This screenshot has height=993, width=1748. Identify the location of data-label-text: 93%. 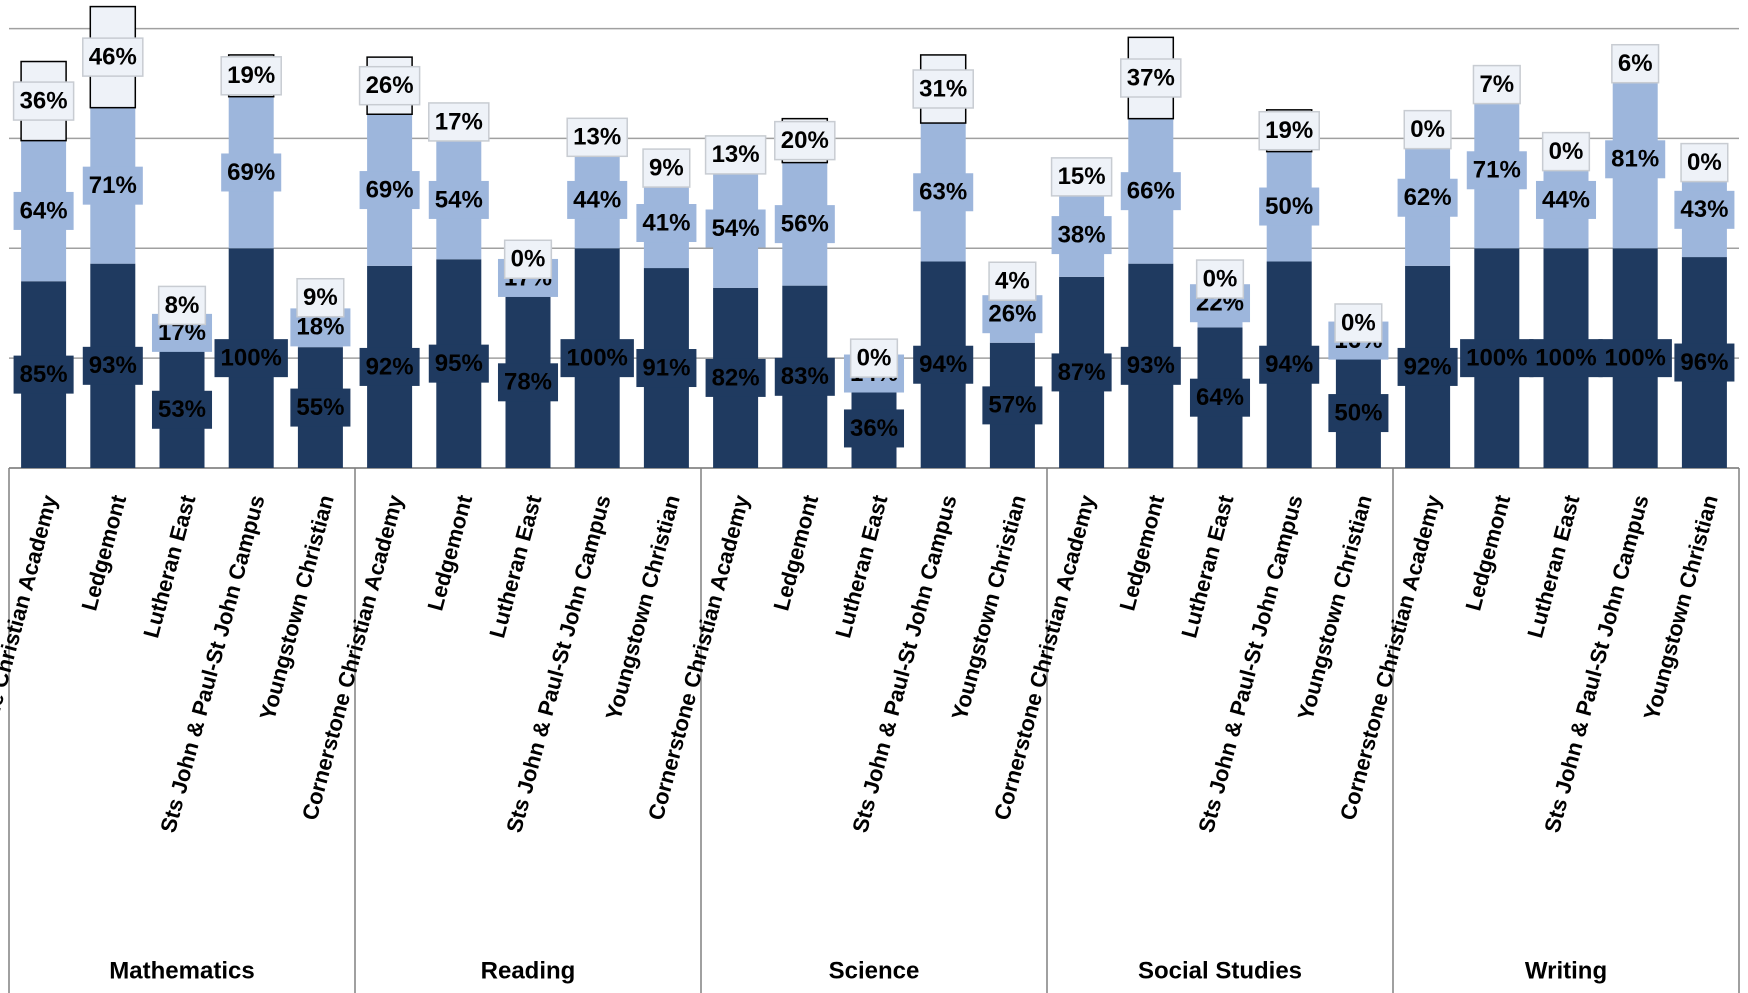
(1151, 365).